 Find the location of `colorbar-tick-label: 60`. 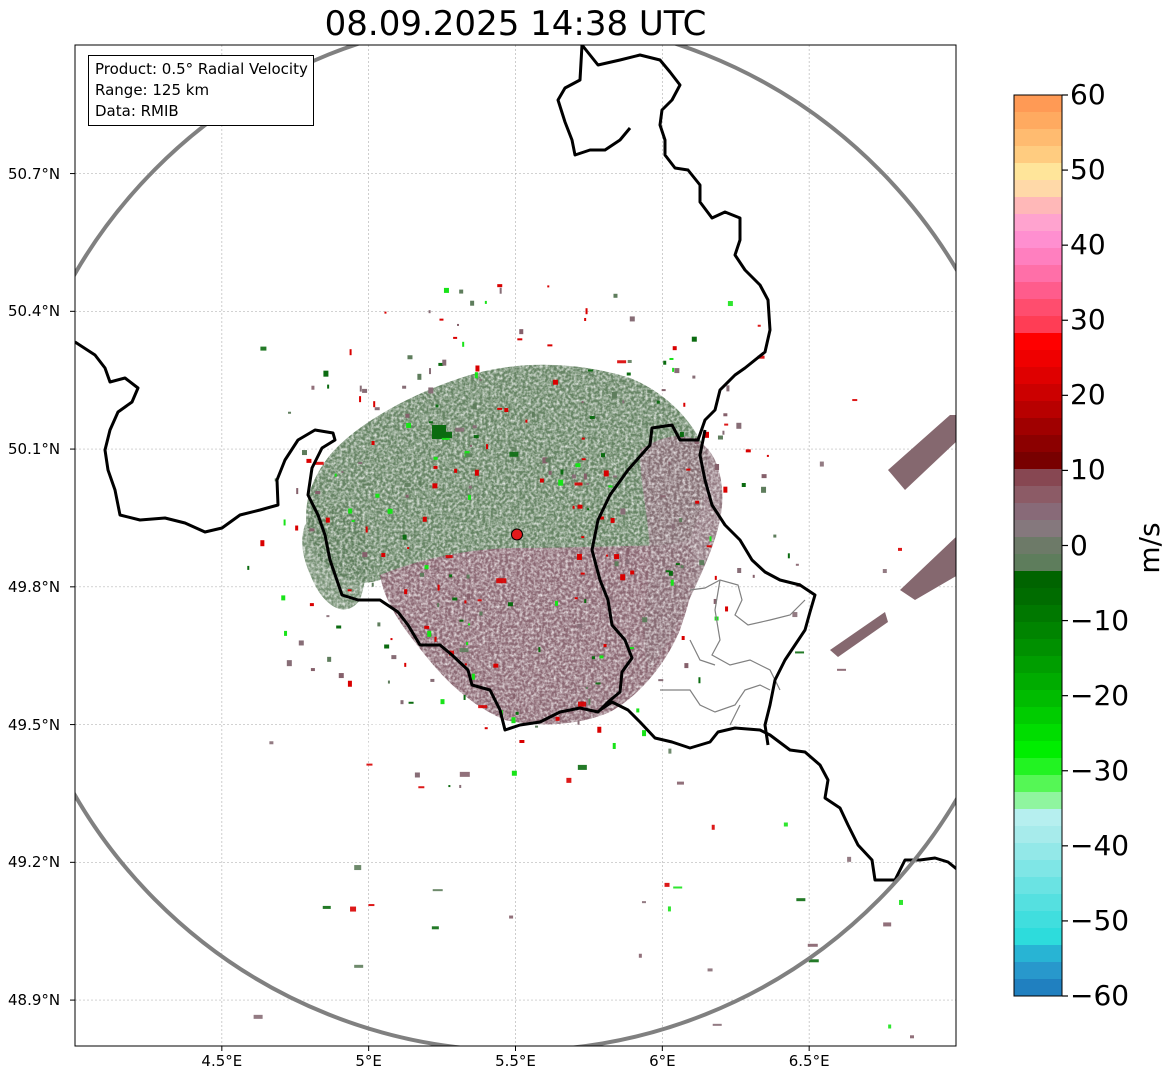

colorbar-tick-label: 60 is located at coordinates (1088, 94).